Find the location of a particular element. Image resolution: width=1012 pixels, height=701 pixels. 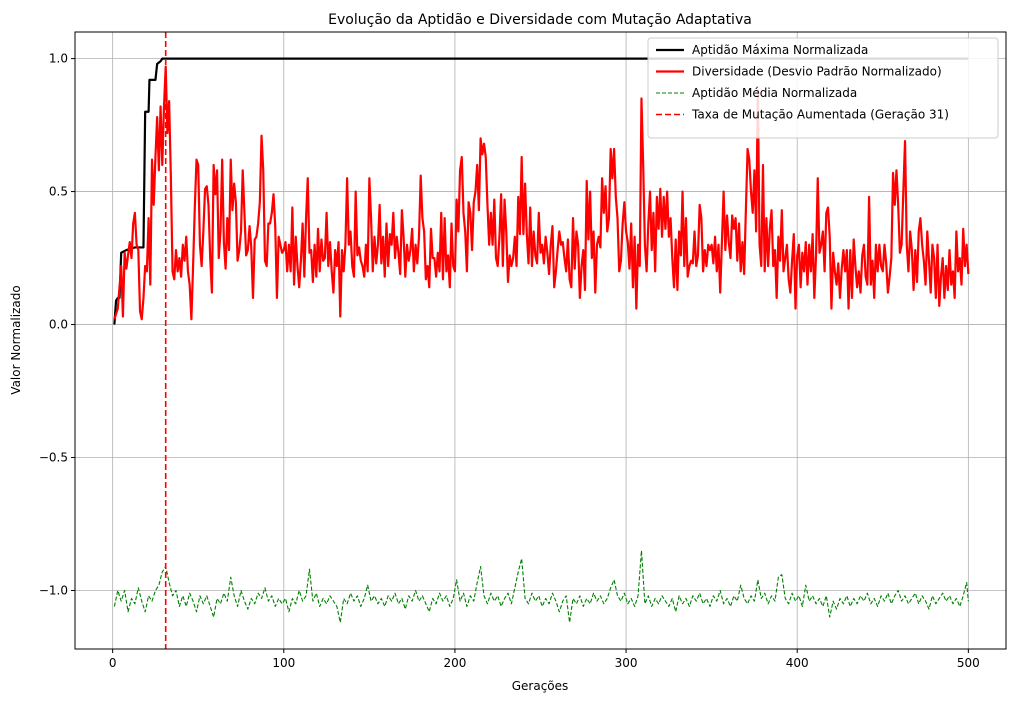

y-tick-label: 0.5 is located at coordinates (58, 192).